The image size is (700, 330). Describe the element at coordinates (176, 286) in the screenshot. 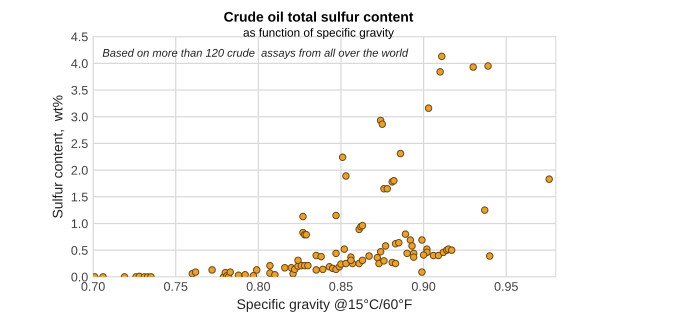

I see `x-tick-label: 0.75` at that location.